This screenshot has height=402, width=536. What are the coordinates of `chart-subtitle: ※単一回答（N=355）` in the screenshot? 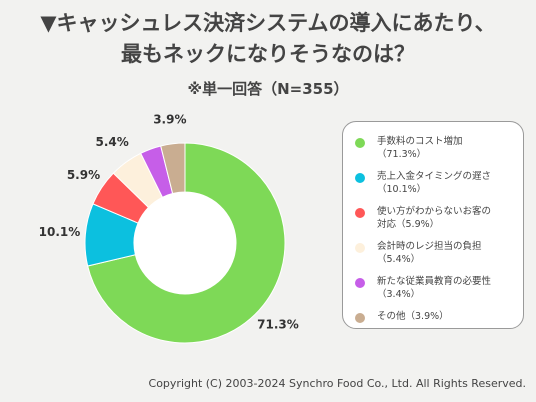 It's located at (268, 89).